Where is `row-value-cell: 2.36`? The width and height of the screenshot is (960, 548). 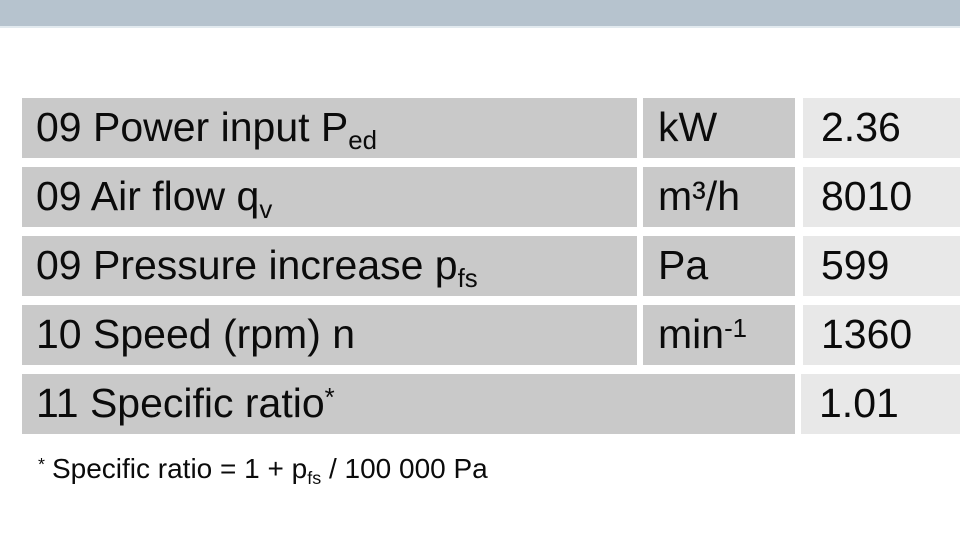 row-value-cell: 2.36 is located at coordinates (881, 128).